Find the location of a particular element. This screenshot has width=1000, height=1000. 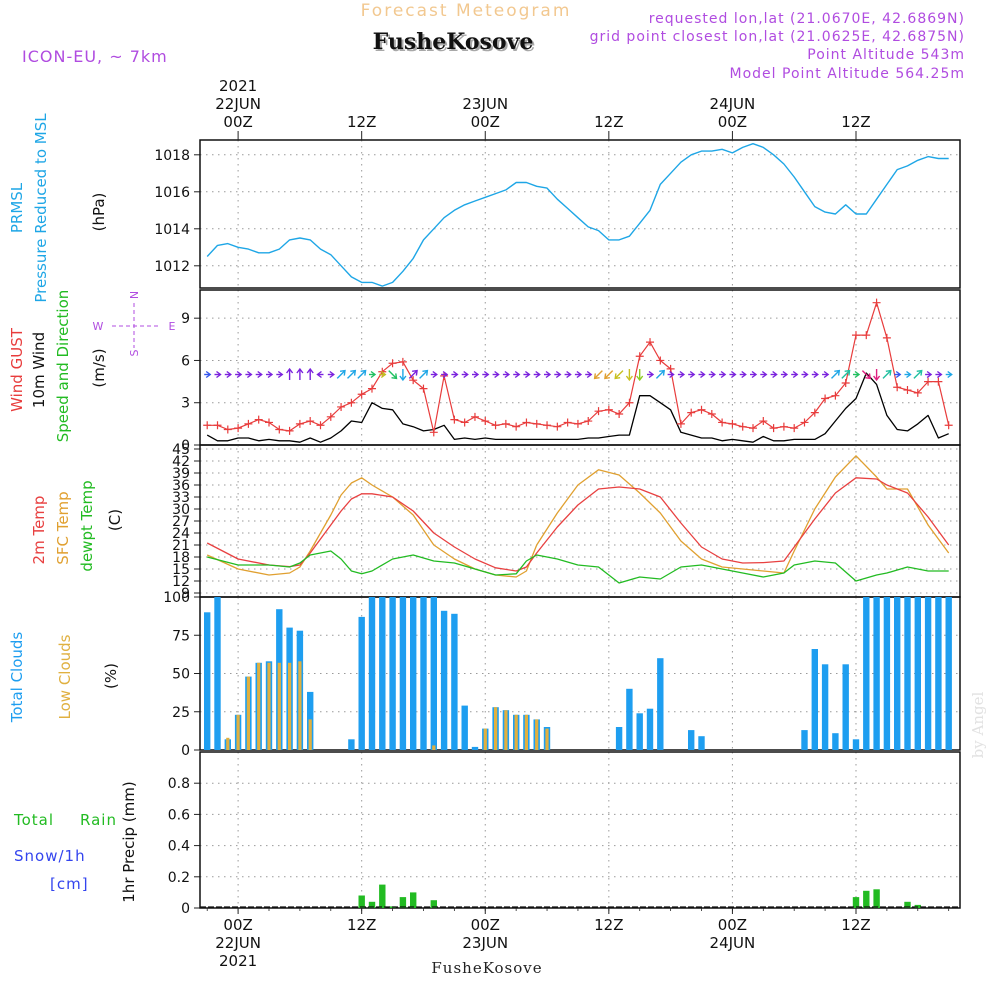

ytick-label: 1018 is located at coordinates (172, 156).